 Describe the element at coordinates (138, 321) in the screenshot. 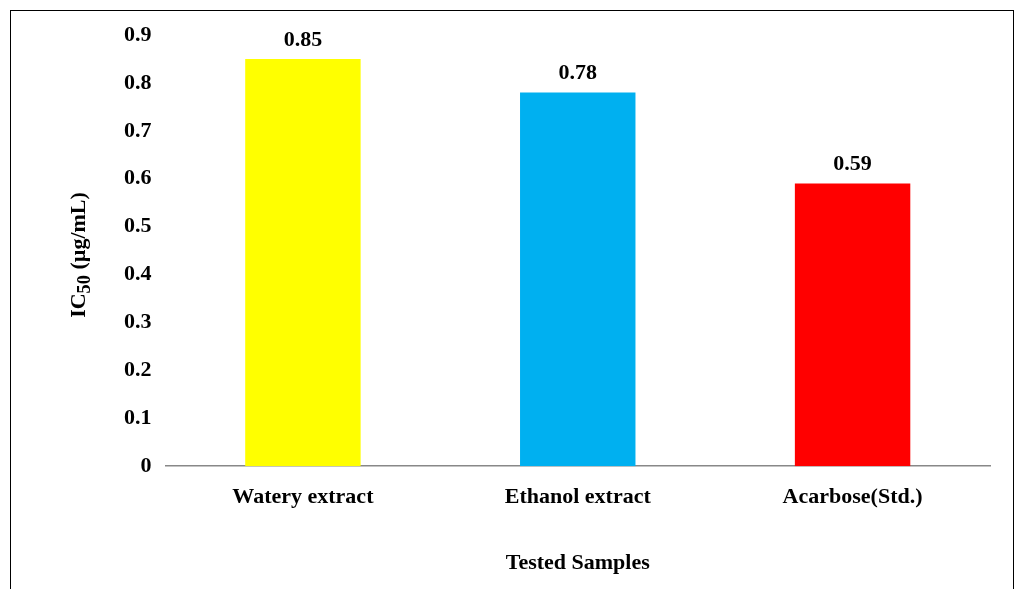

I see `y-tick-label: 0.3` at that location.